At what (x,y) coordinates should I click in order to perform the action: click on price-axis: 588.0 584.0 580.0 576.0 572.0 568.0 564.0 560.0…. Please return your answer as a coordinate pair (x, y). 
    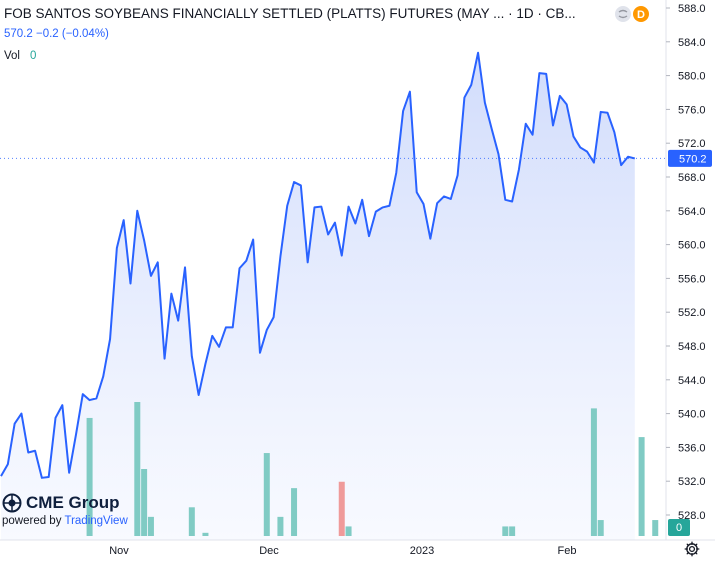
    Looking at the image, I should click on (686, 262).